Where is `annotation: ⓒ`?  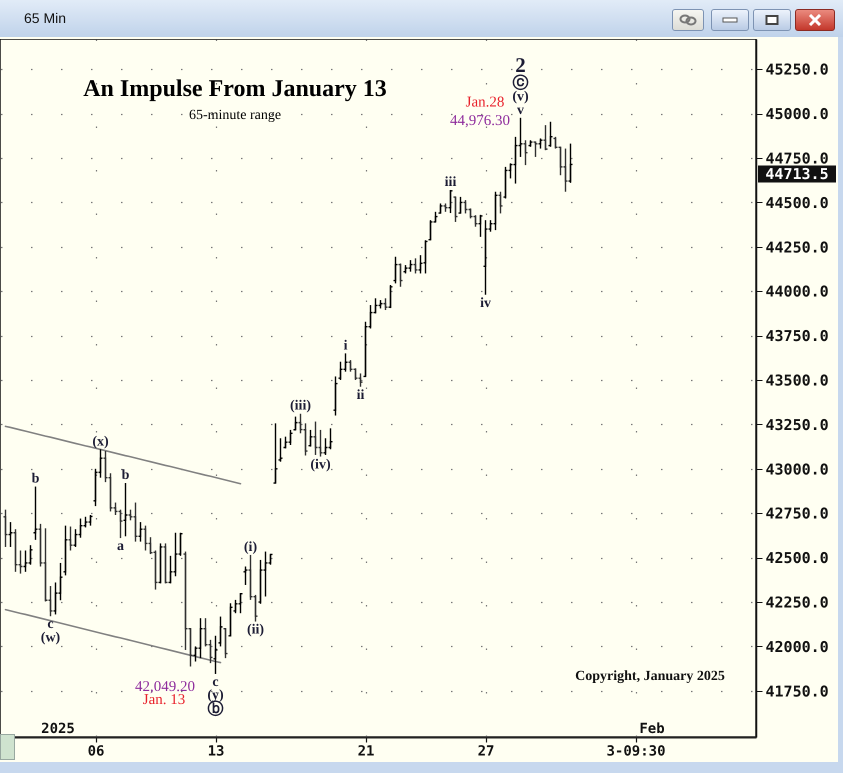
annotation: ⓒ is located at coordinates (520, 83).